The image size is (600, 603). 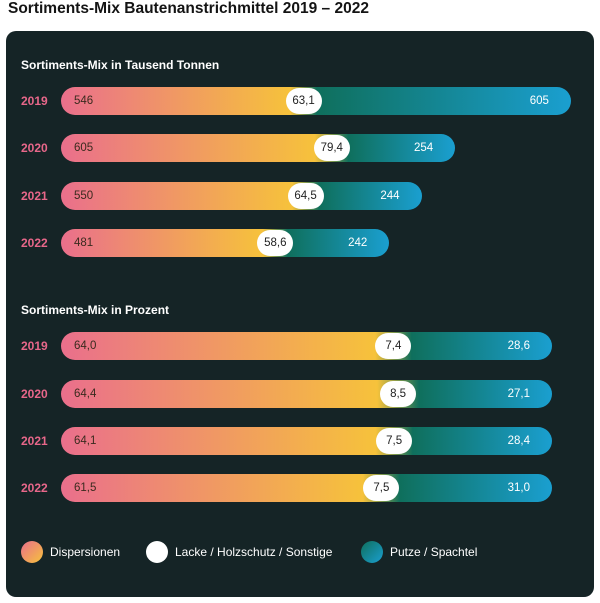 I want to click on legend-label-dispersionen: Dispersionen, so click(x=85, y=552).